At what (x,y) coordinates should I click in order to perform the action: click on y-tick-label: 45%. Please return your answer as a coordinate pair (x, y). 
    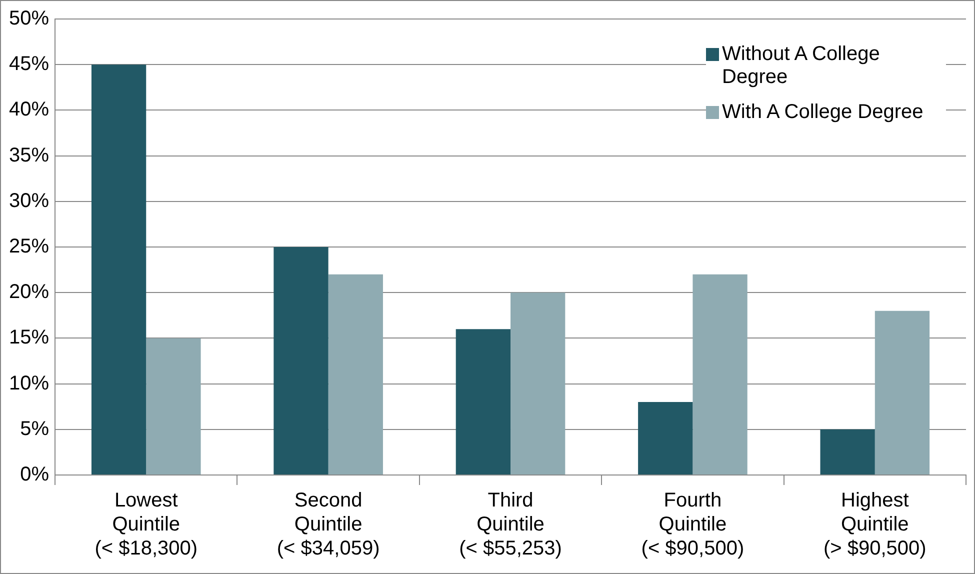
    Looking at the image, I should click on (29, 64).